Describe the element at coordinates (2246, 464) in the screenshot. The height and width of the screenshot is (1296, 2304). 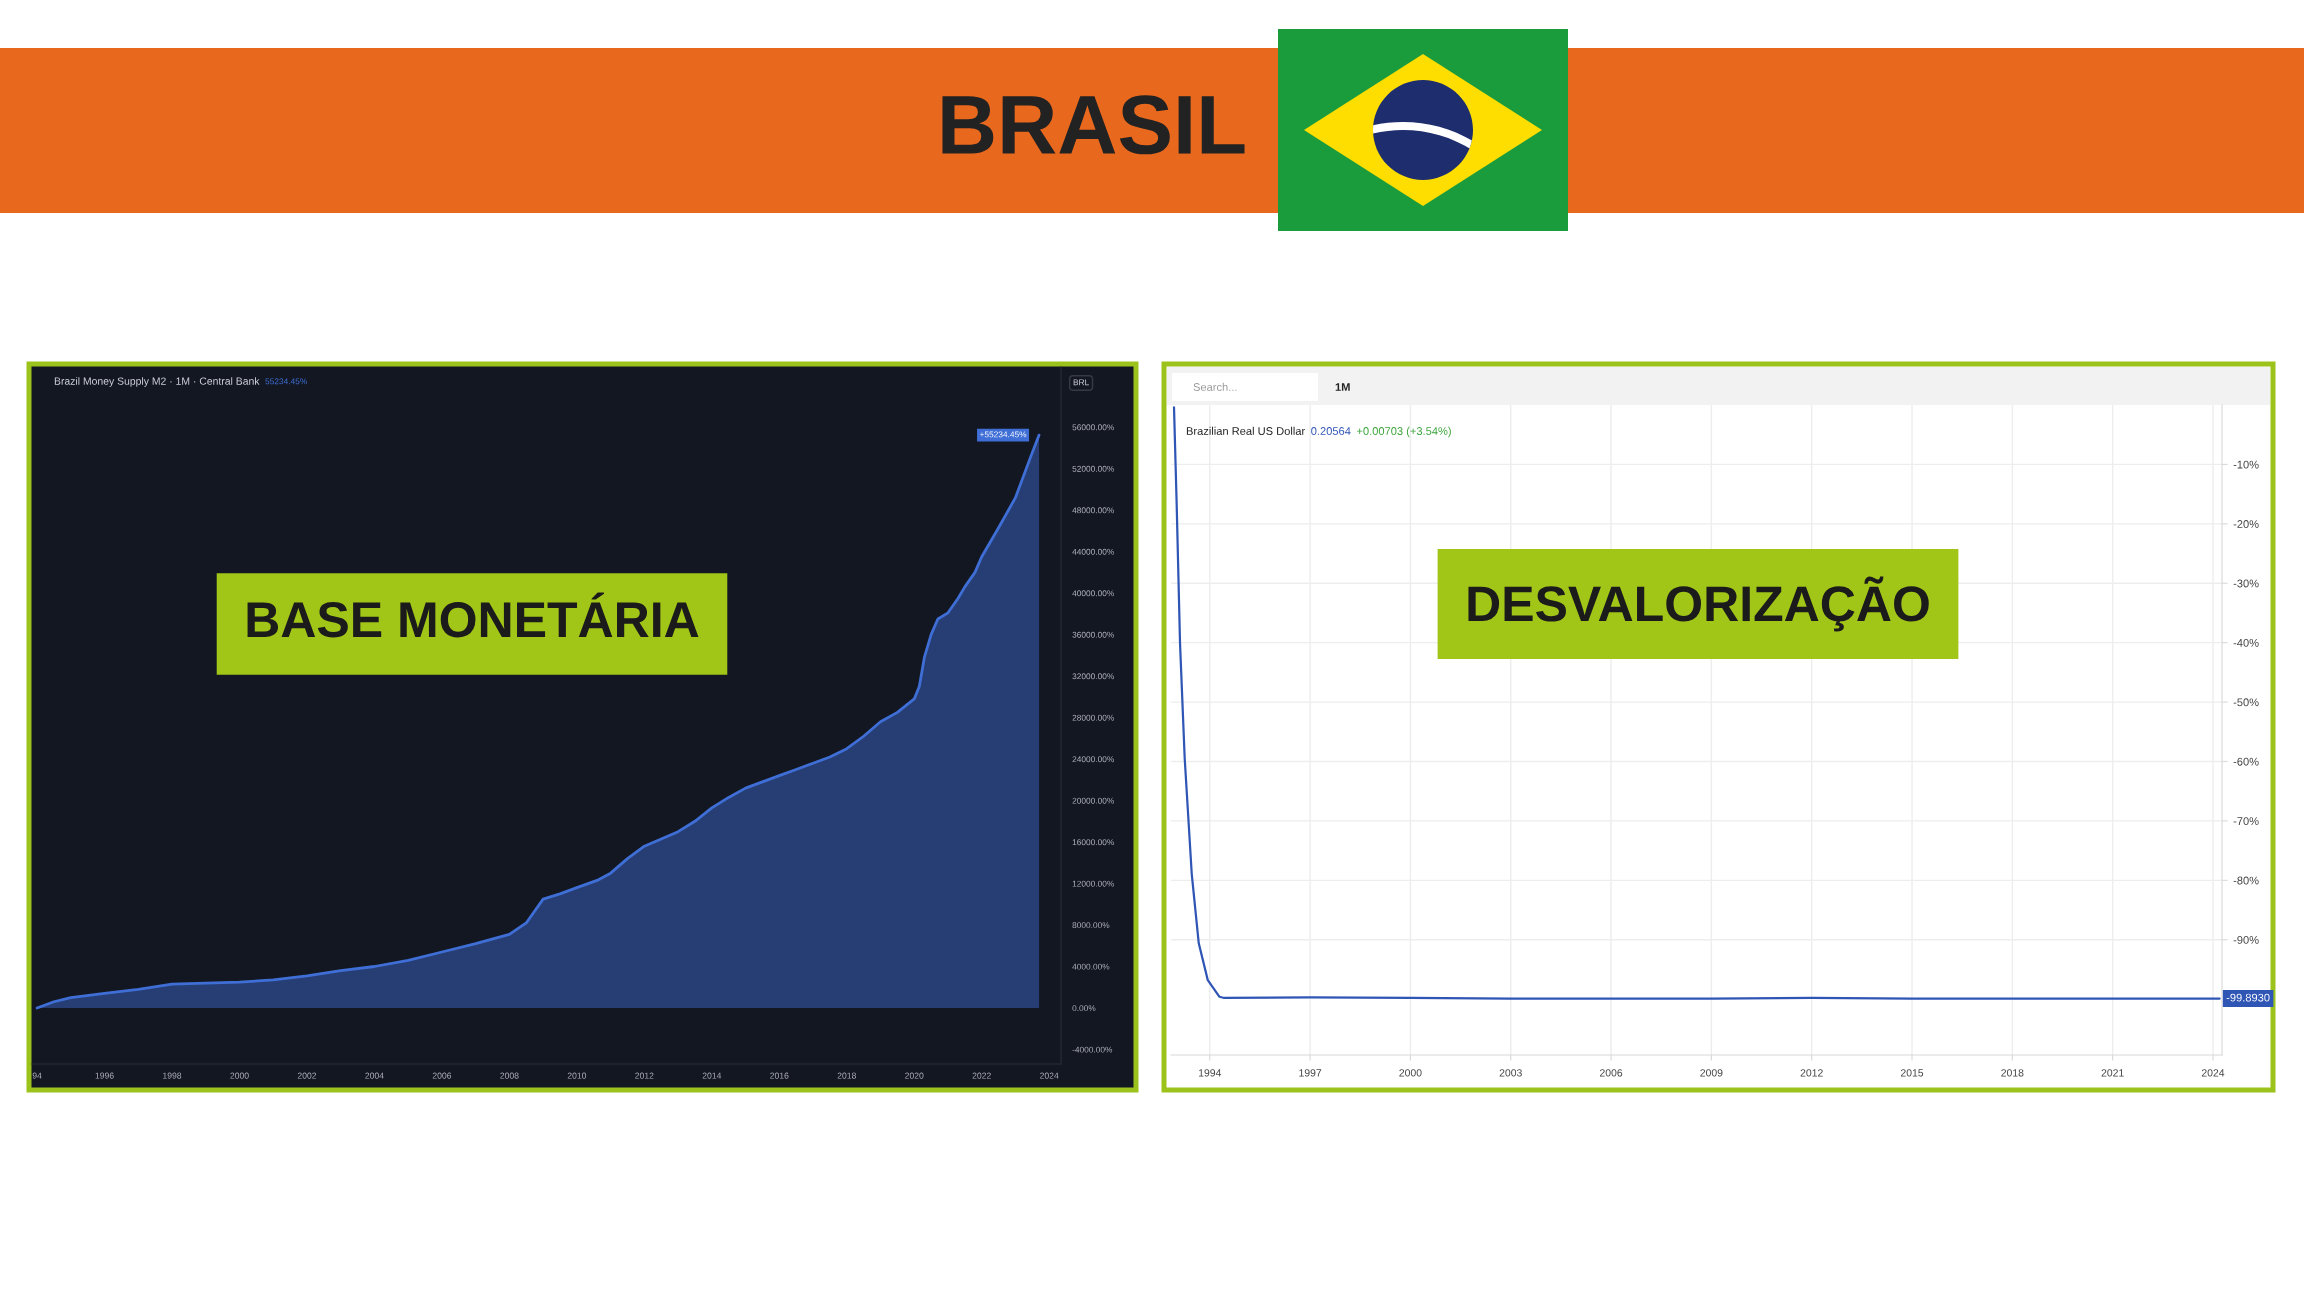
I see `y-tick-label: -10%` at that location.